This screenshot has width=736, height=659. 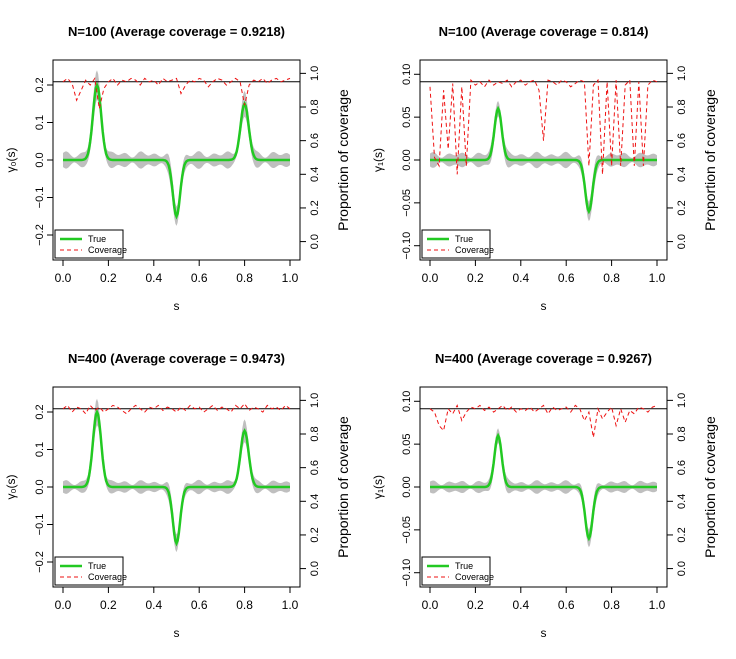 I want to click on chart-title: N=100 (Average coverage = 0.9218), so click(x=176, y=31).